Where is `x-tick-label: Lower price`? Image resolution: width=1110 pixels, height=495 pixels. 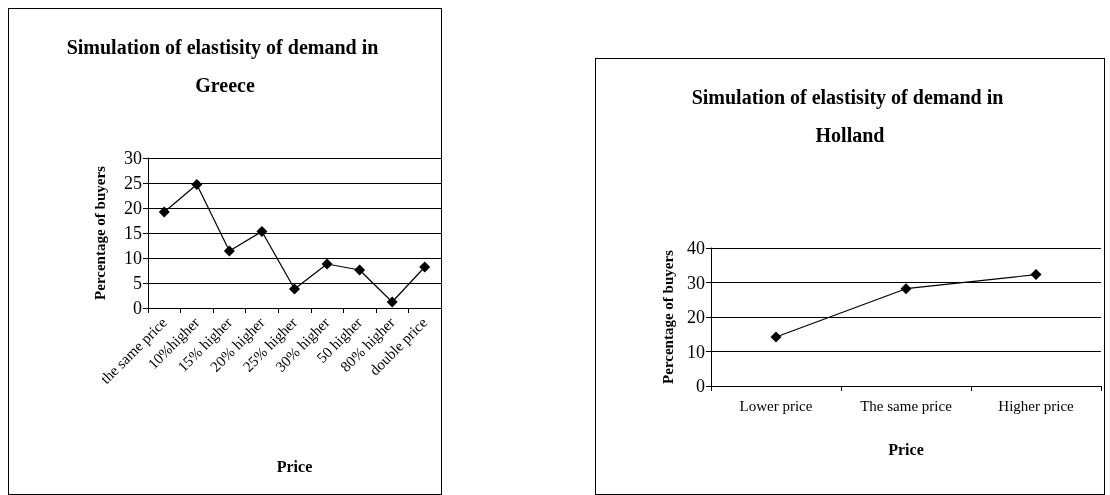
x-tick-label: Lower price is located at coordinates (776, 405).